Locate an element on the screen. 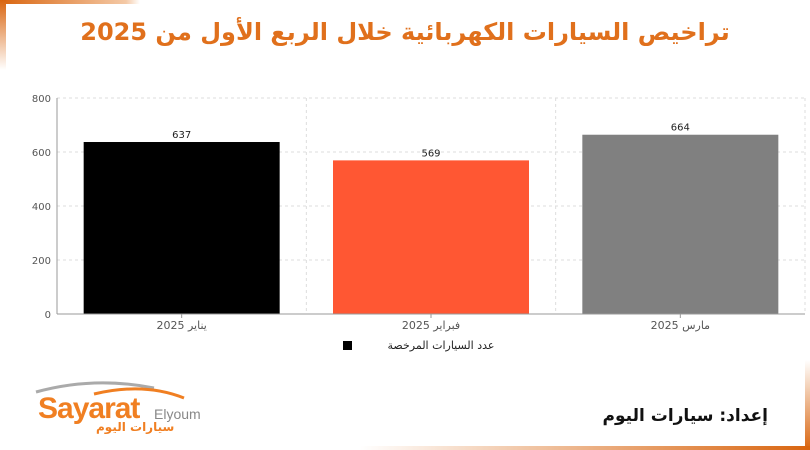 This screenshot has height=450, width=810. logo-text-sub: Elyoum is located at coordinates (177, 414).